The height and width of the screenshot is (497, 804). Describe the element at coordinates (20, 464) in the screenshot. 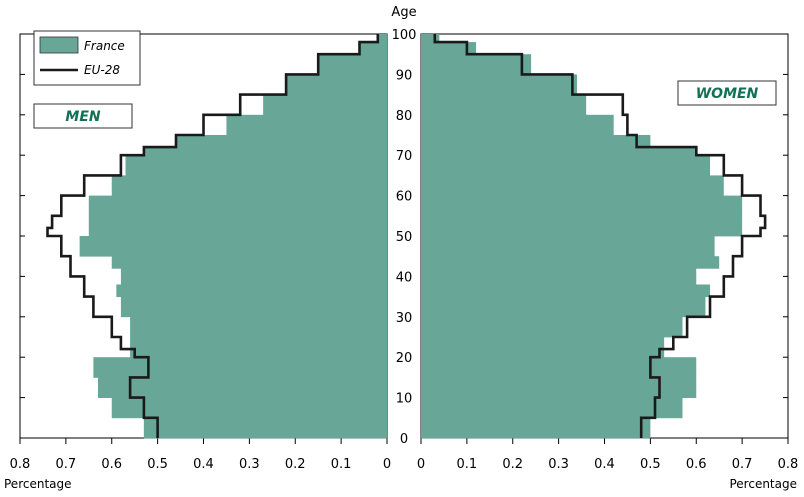

I see `men-x-tick-label-0: 0.8` at that location.